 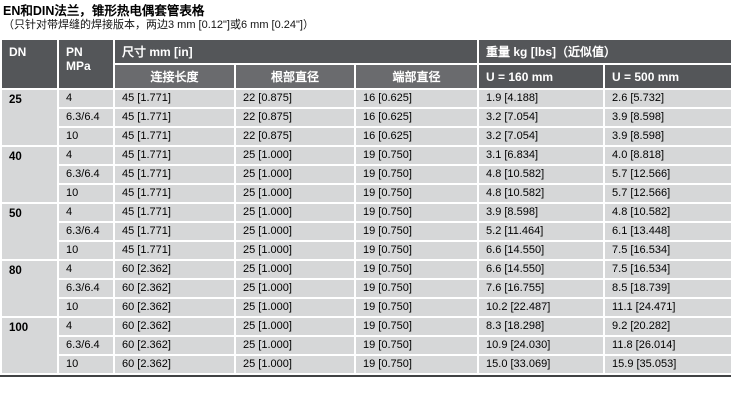 What do you see at coordinates (295, 76) in the screenshot?
I see `header-root-diameter: 根部直径` at bounding box center [295, 76].